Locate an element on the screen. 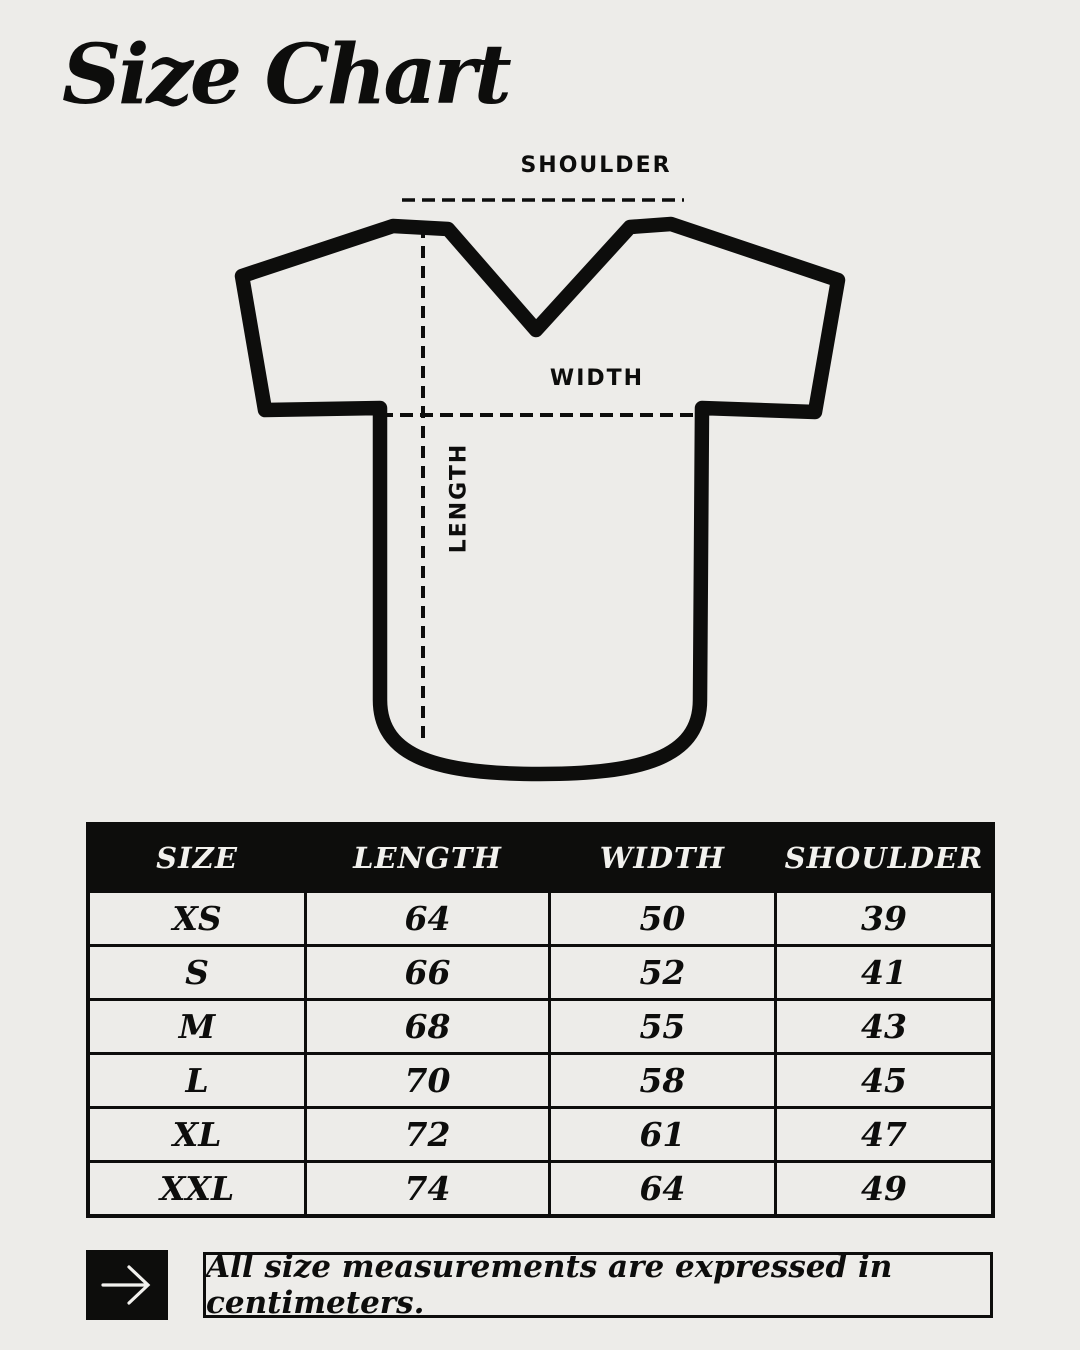  column-header-shoulder: SHOULDER is located at coordinates (883, 858).